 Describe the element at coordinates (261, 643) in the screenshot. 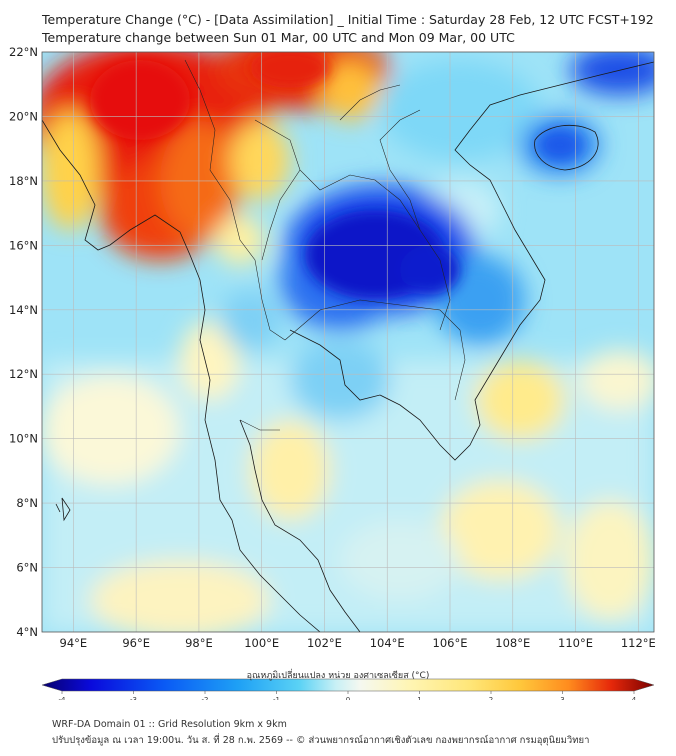

I see `lon-tick-label: 100°E` at that location.